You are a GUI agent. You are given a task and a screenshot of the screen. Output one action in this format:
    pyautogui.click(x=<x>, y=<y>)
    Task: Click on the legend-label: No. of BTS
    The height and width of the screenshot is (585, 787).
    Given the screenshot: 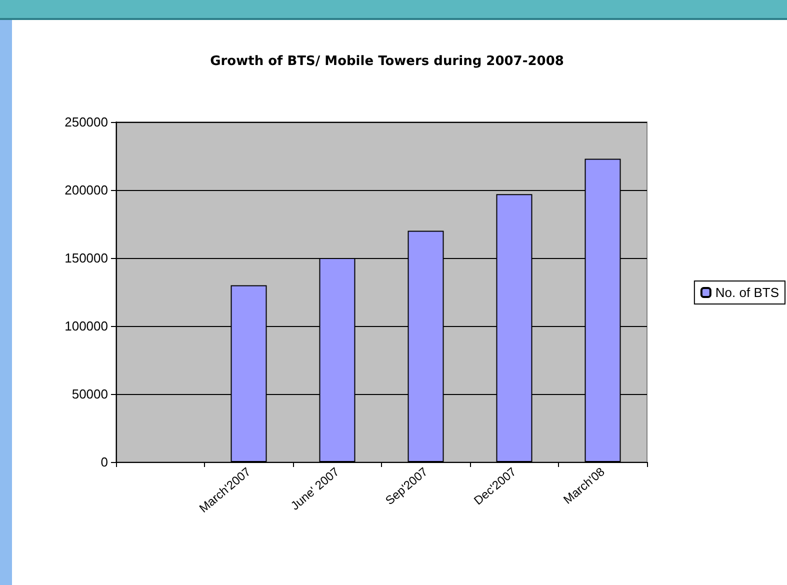 What is the action you would take?
    pyautogui.click(x=747, y=292)
    